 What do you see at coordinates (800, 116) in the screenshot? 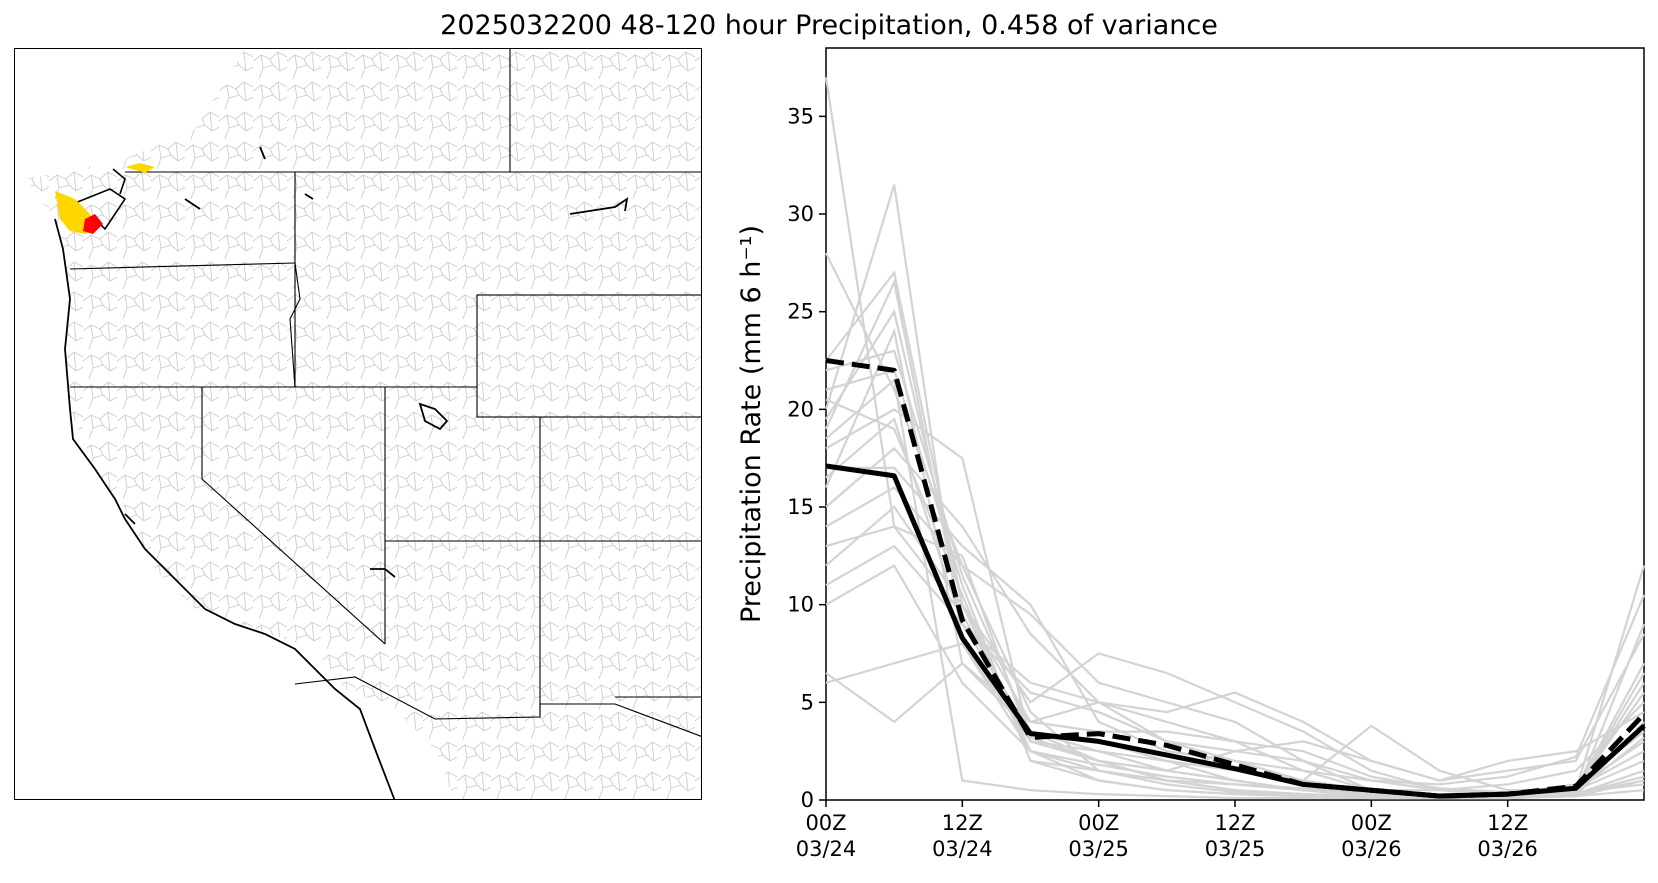
I see `y-tick-label-35: 35` at bounding box center [800, 116].